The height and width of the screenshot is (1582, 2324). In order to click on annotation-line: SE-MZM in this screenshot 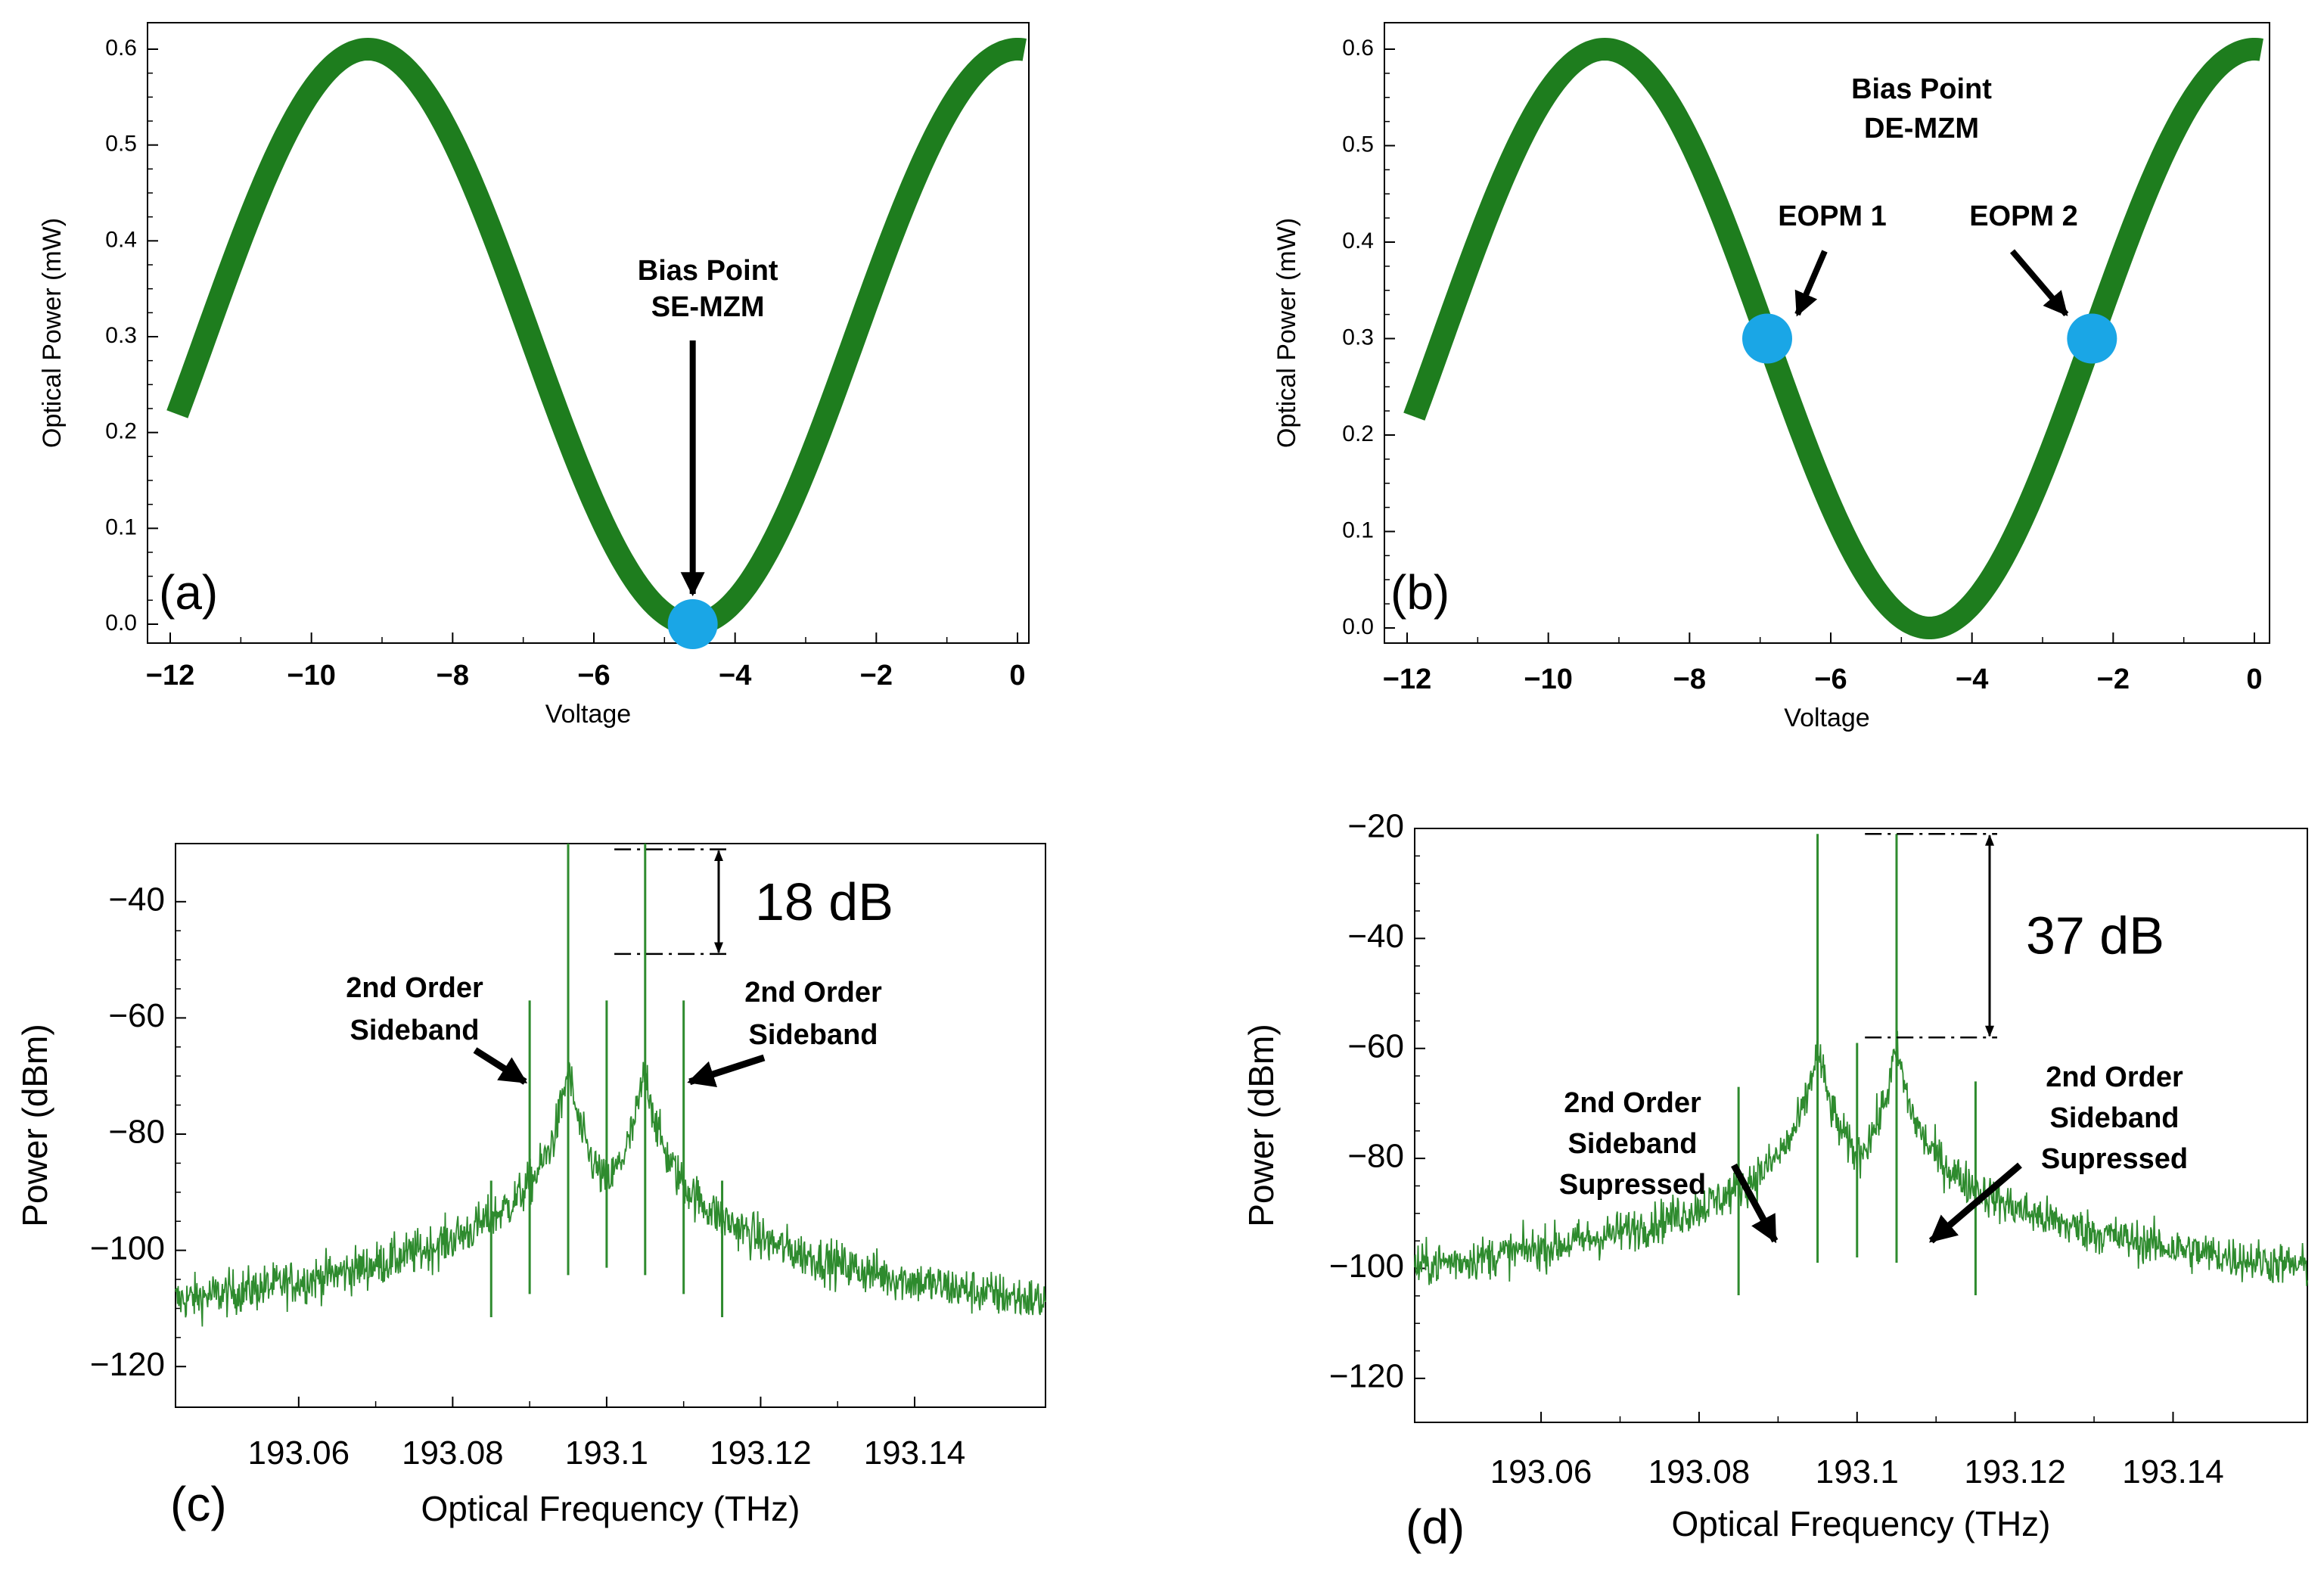, I will do `click(708, 307)`.